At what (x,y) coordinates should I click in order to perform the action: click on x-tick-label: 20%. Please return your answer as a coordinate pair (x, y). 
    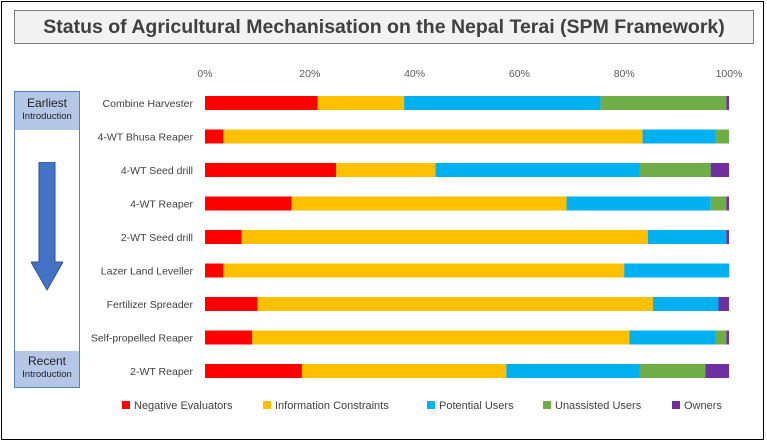
    Looking at the image, I should click on (309, 74).